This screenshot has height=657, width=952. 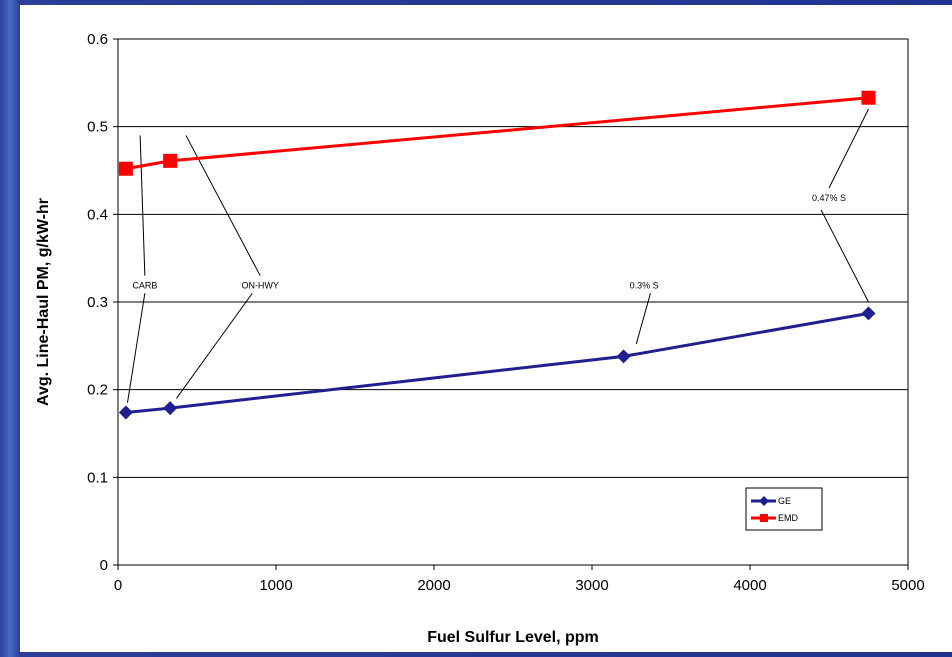 What do you see at coordinates (591, 585) in the screenshot?
I see `x-tick-label: 3000` at bounding box center [591, 585].